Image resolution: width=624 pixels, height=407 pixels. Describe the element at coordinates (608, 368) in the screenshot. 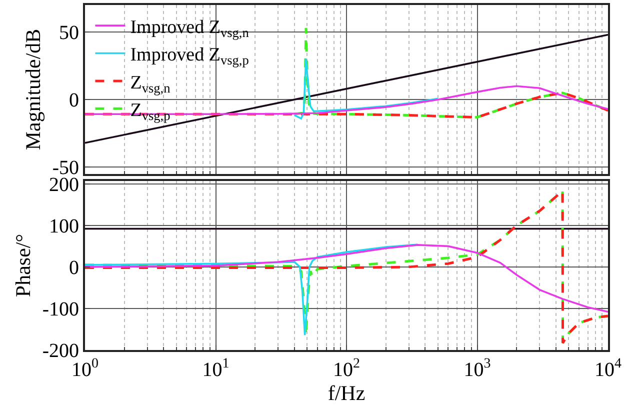

I see `x-tick-label: 10$^{4}$` at that location.